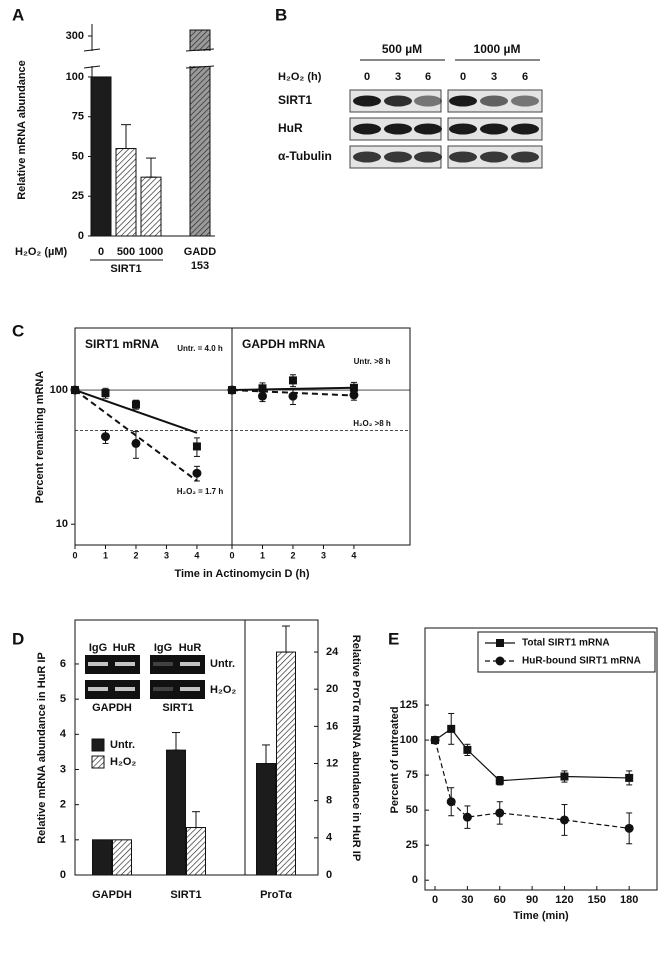  Describe the element at coordinates (402, 49) in the screenshot. I see `dose-label: 500 µM` at that location.